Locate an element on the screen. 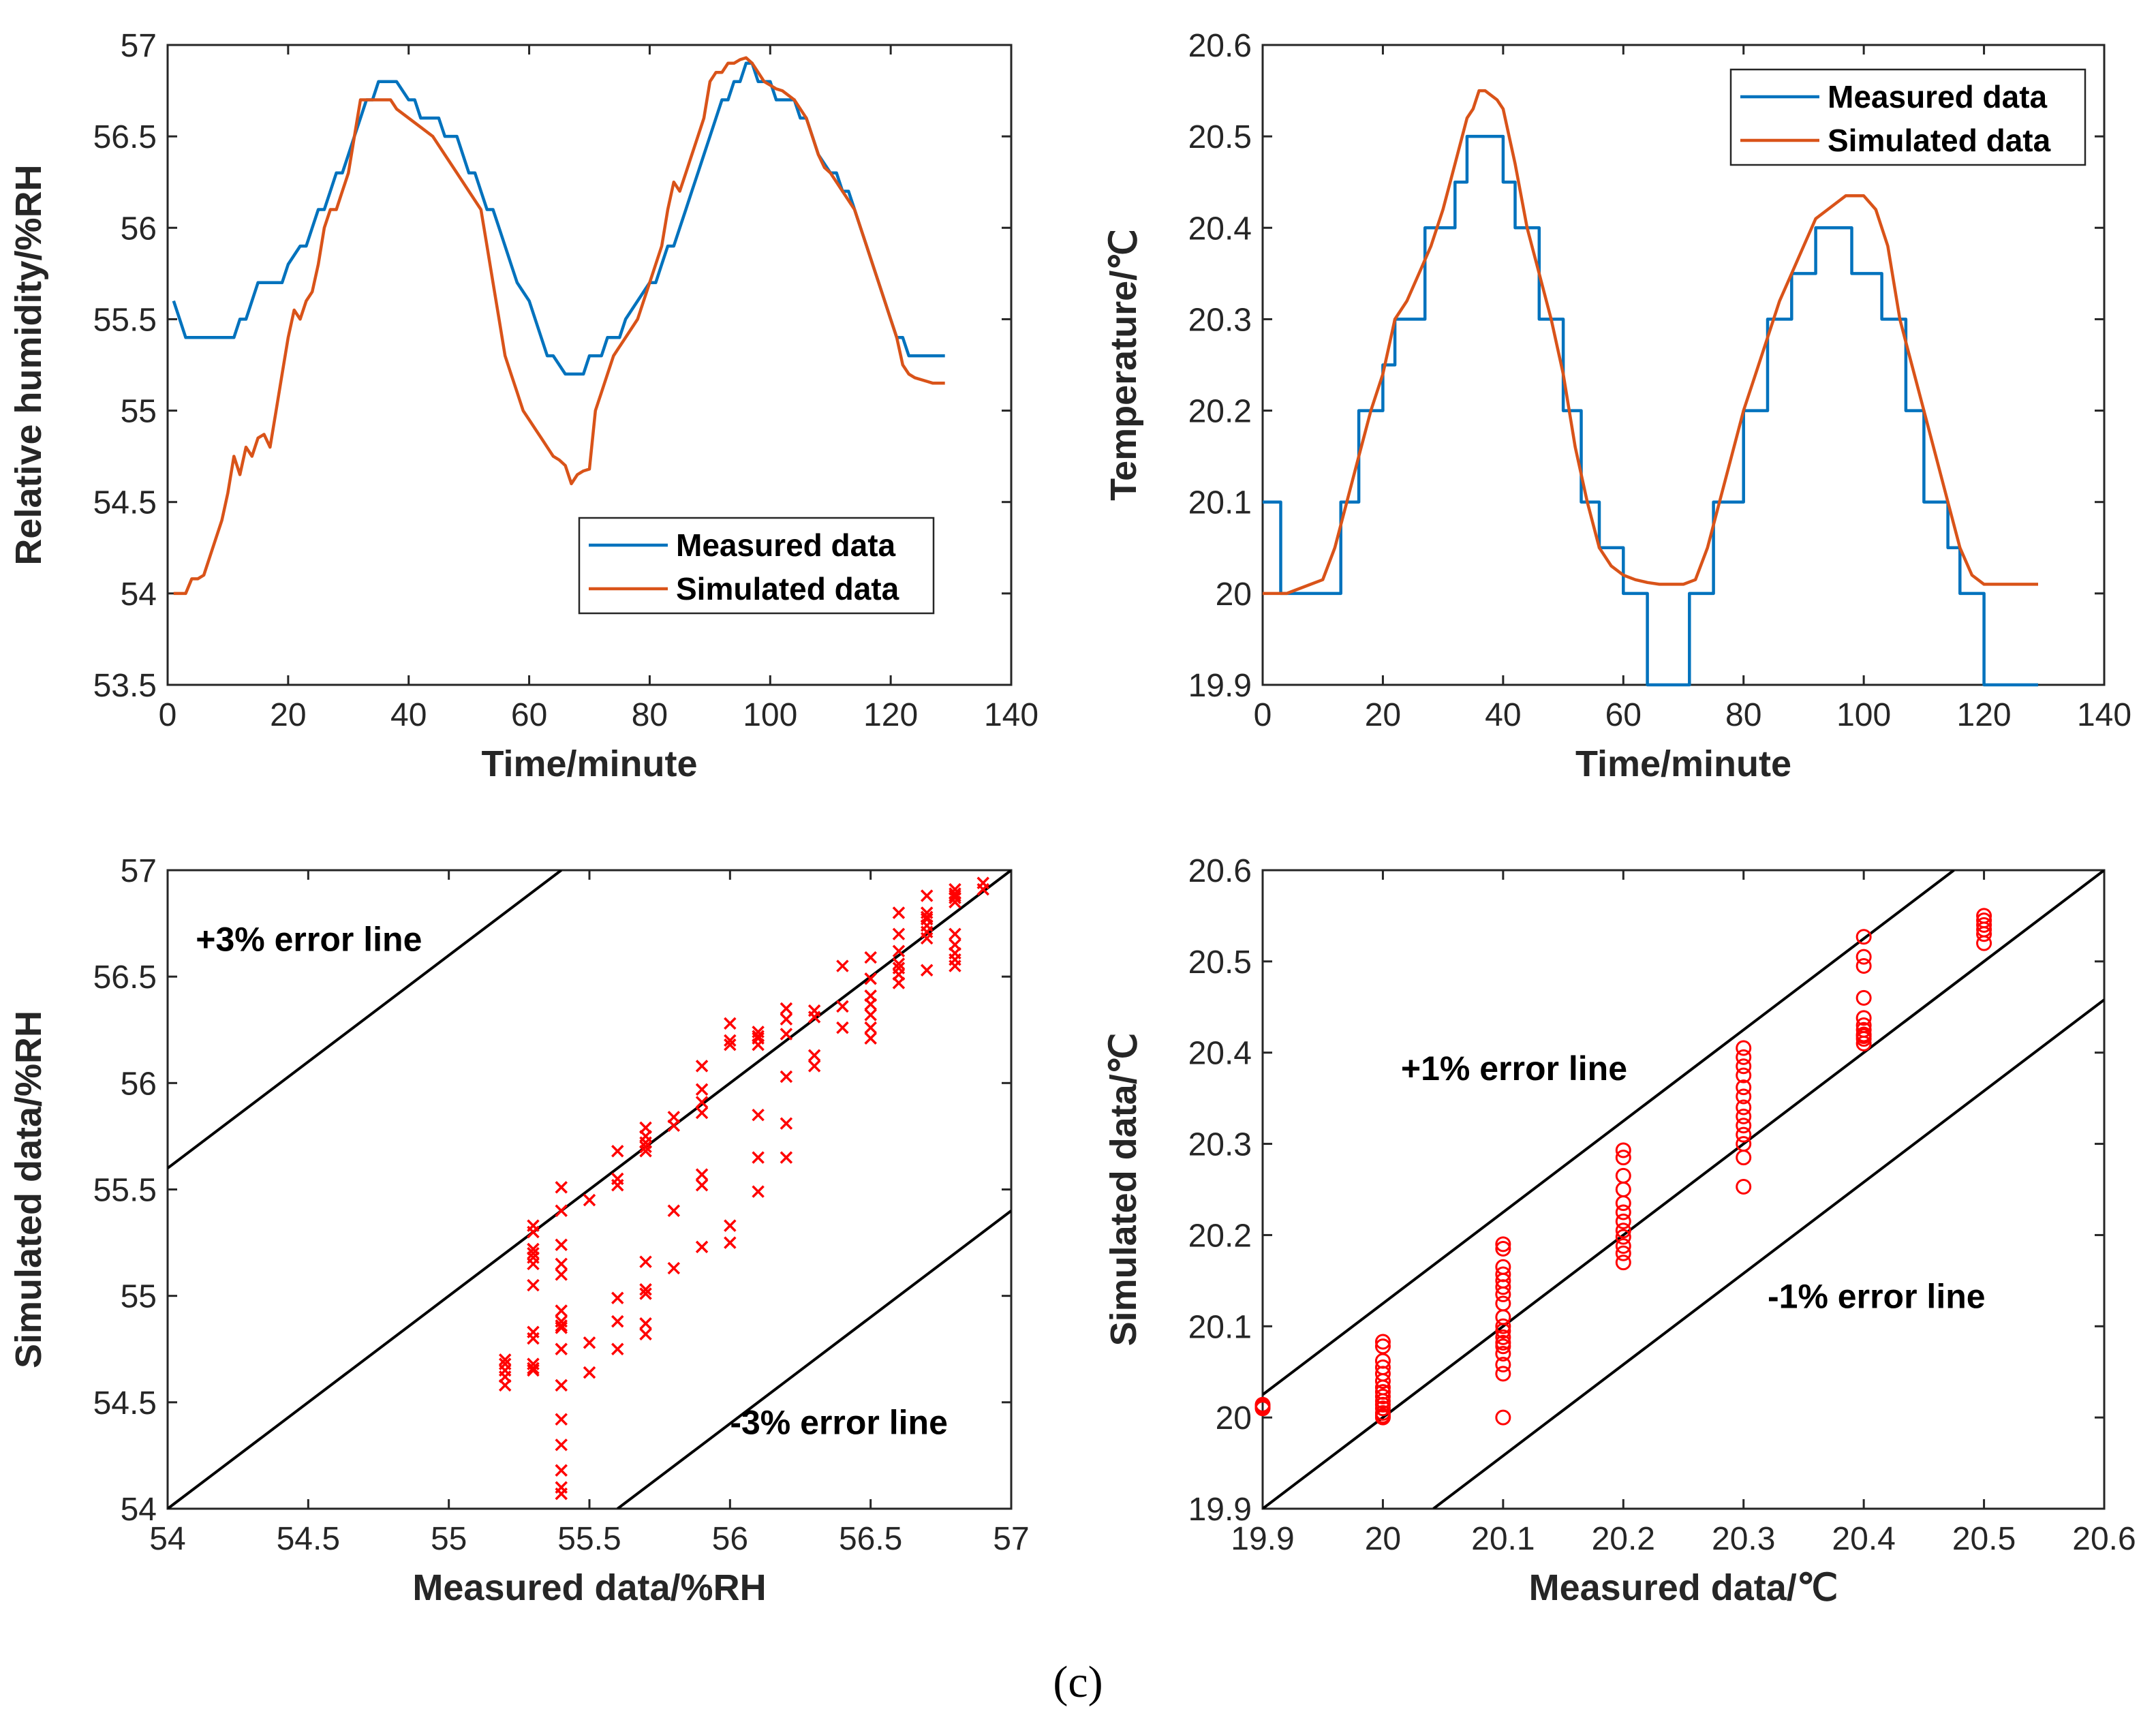  c3-ytick-label: 20.1 is located at coordinates (1220, 1327).